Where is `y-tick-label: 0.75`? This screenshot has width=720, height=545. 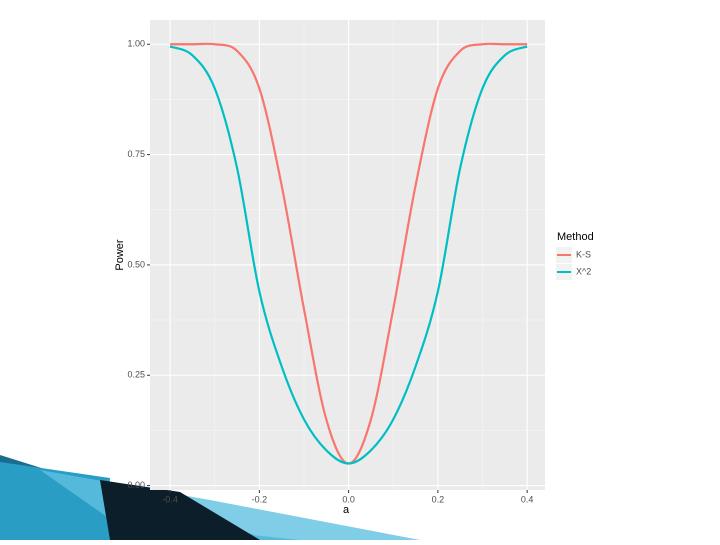 y-tick-label: 0.75 is located at coordinates (136, 154).